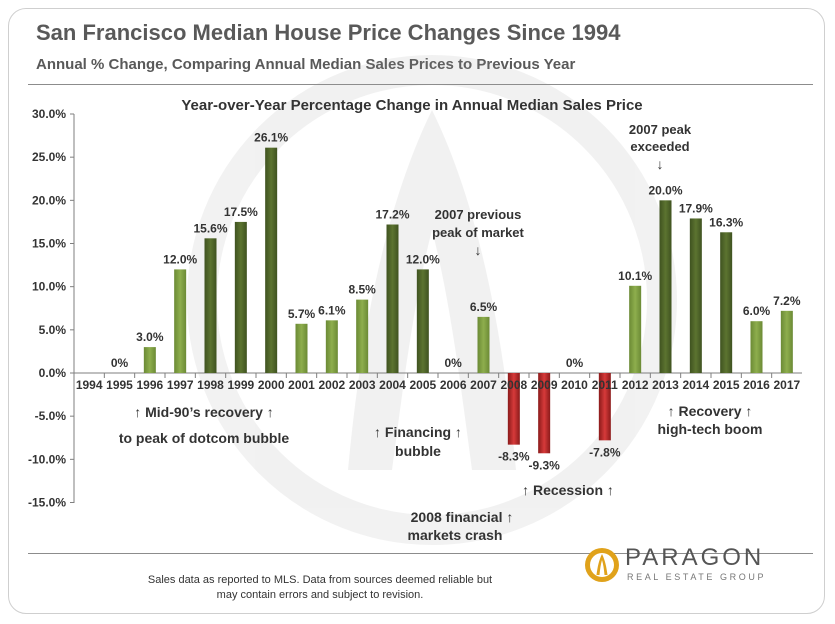 The height and width of the screenshot is (624, 835). I want to click on annotation-mid90-line2: to peak of dotcom bubble, so click(204, 438).